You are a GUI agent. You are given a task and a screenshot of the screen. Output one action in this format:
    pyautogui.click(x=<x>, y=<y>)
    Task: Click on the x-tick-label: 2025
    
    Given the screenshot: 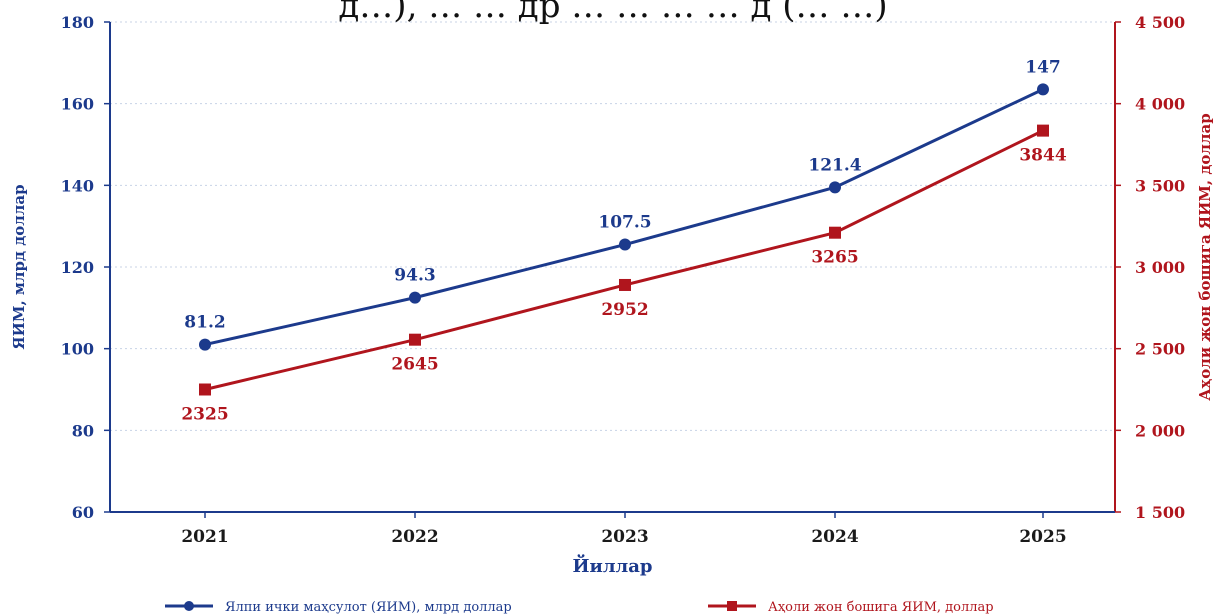 What is the action you would take?
    pyautogui.click(x=1042, y=537)
    